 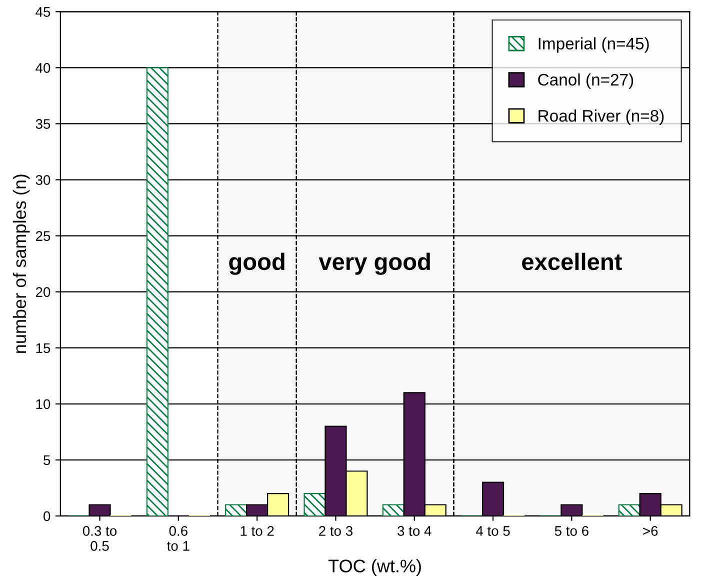 What do you see at coordinates (43, 404) in the screenshot?
I see `y-tick-label: 10` at bounding box center [43, 404].